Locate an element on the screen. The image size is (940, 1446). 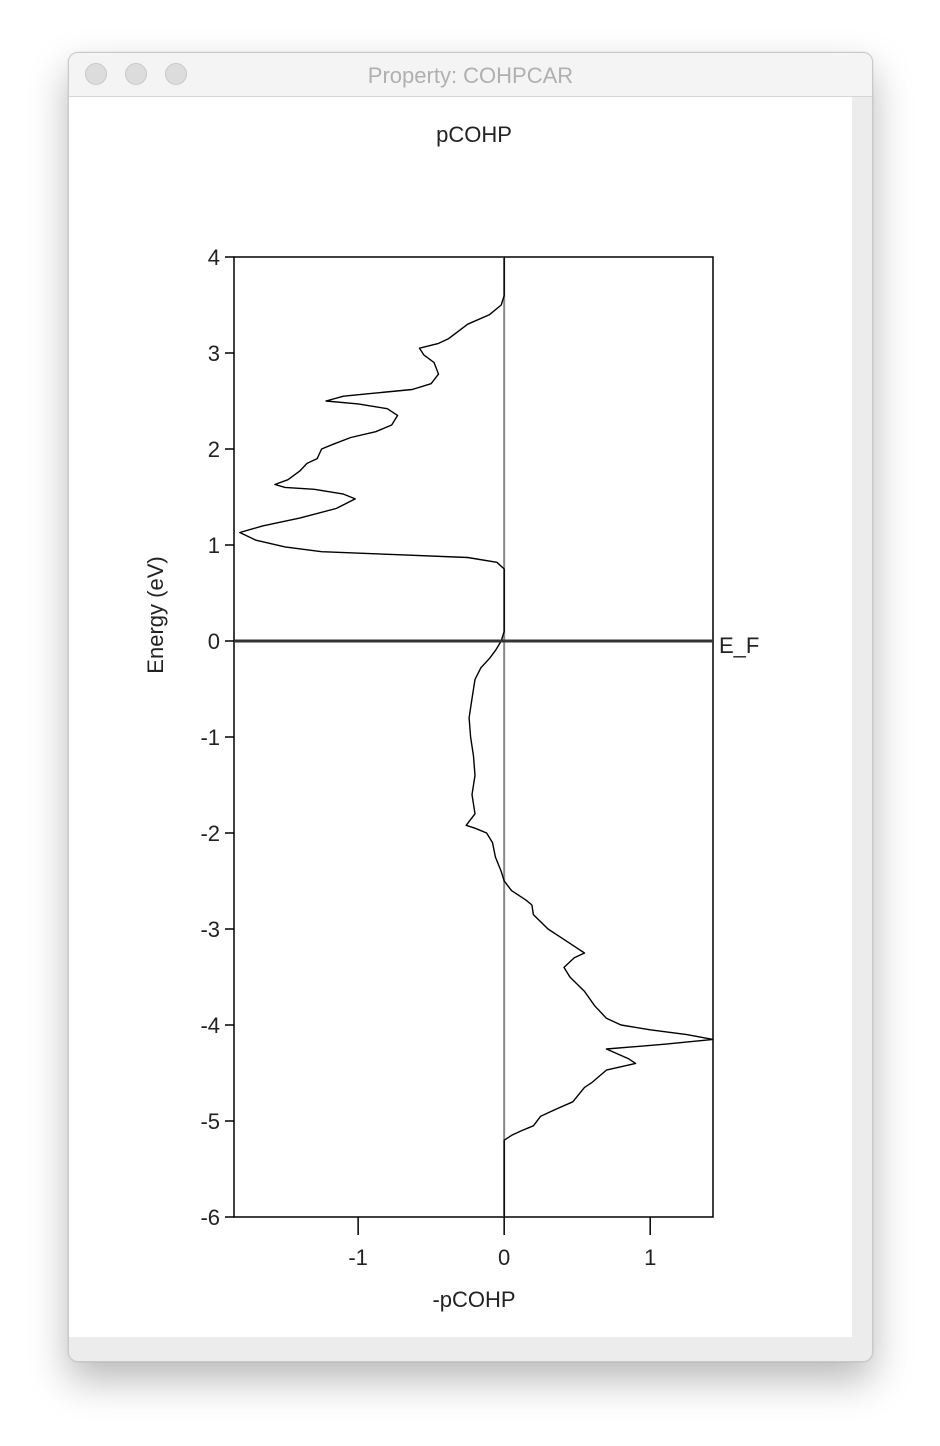
chart-title: pCOHP is located at coordinates (474, 134).